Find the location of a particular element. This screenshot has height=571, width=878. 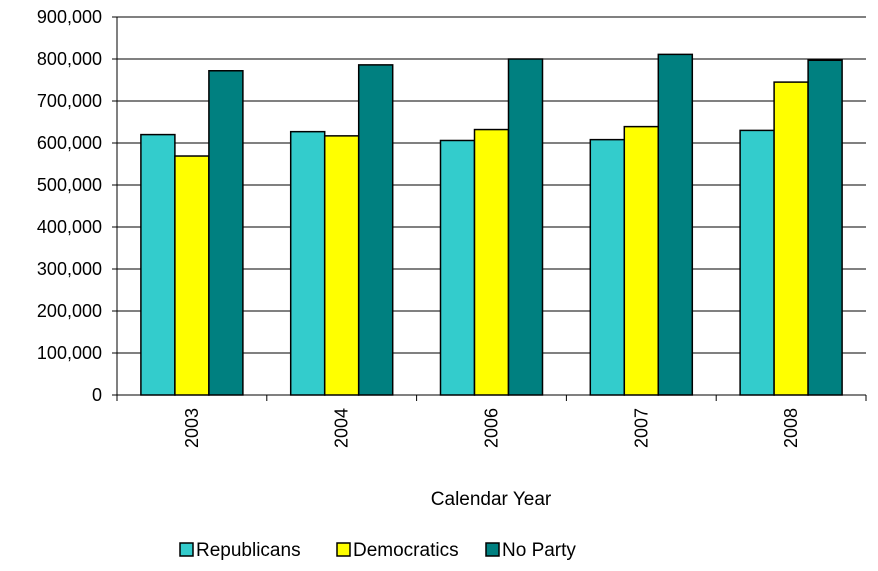

x-category-label: 2008 is located at coordinates (791, 428).